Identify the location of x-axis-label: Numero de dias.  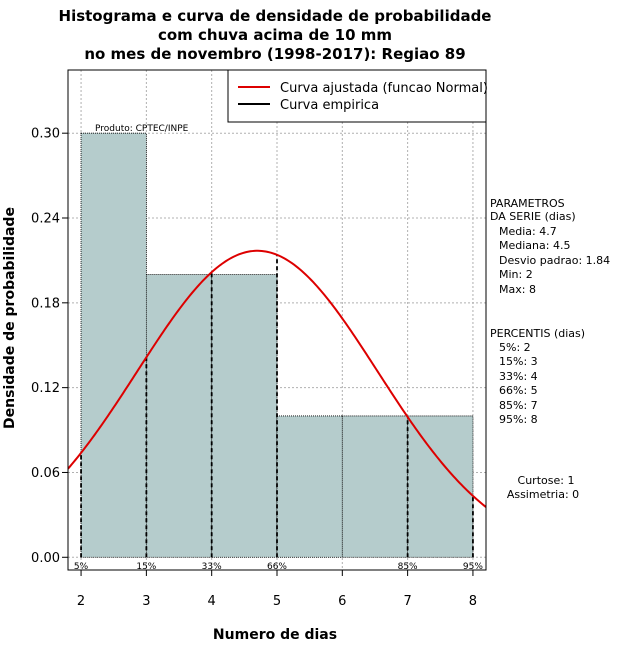
(275, 635).